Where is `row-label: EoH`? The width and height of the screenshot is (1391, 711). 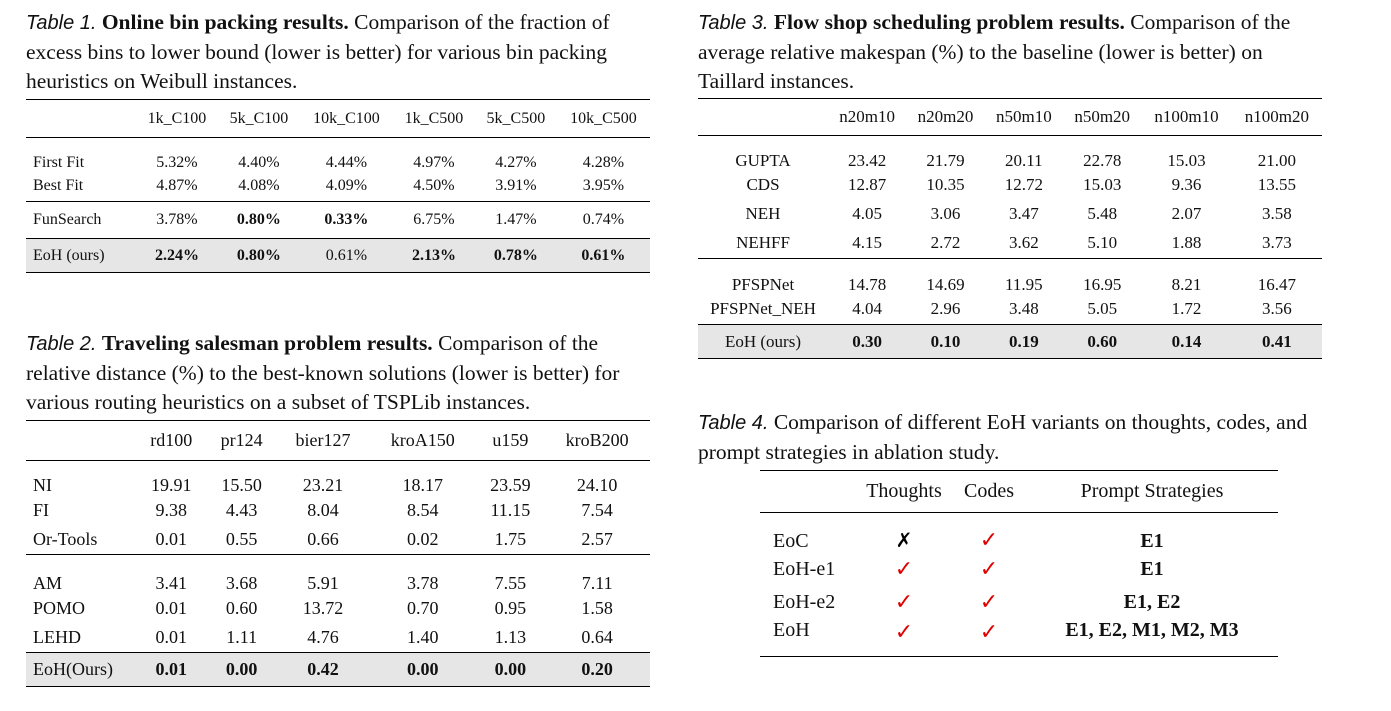
row-label: EoH is located at coordinates (791, 629).